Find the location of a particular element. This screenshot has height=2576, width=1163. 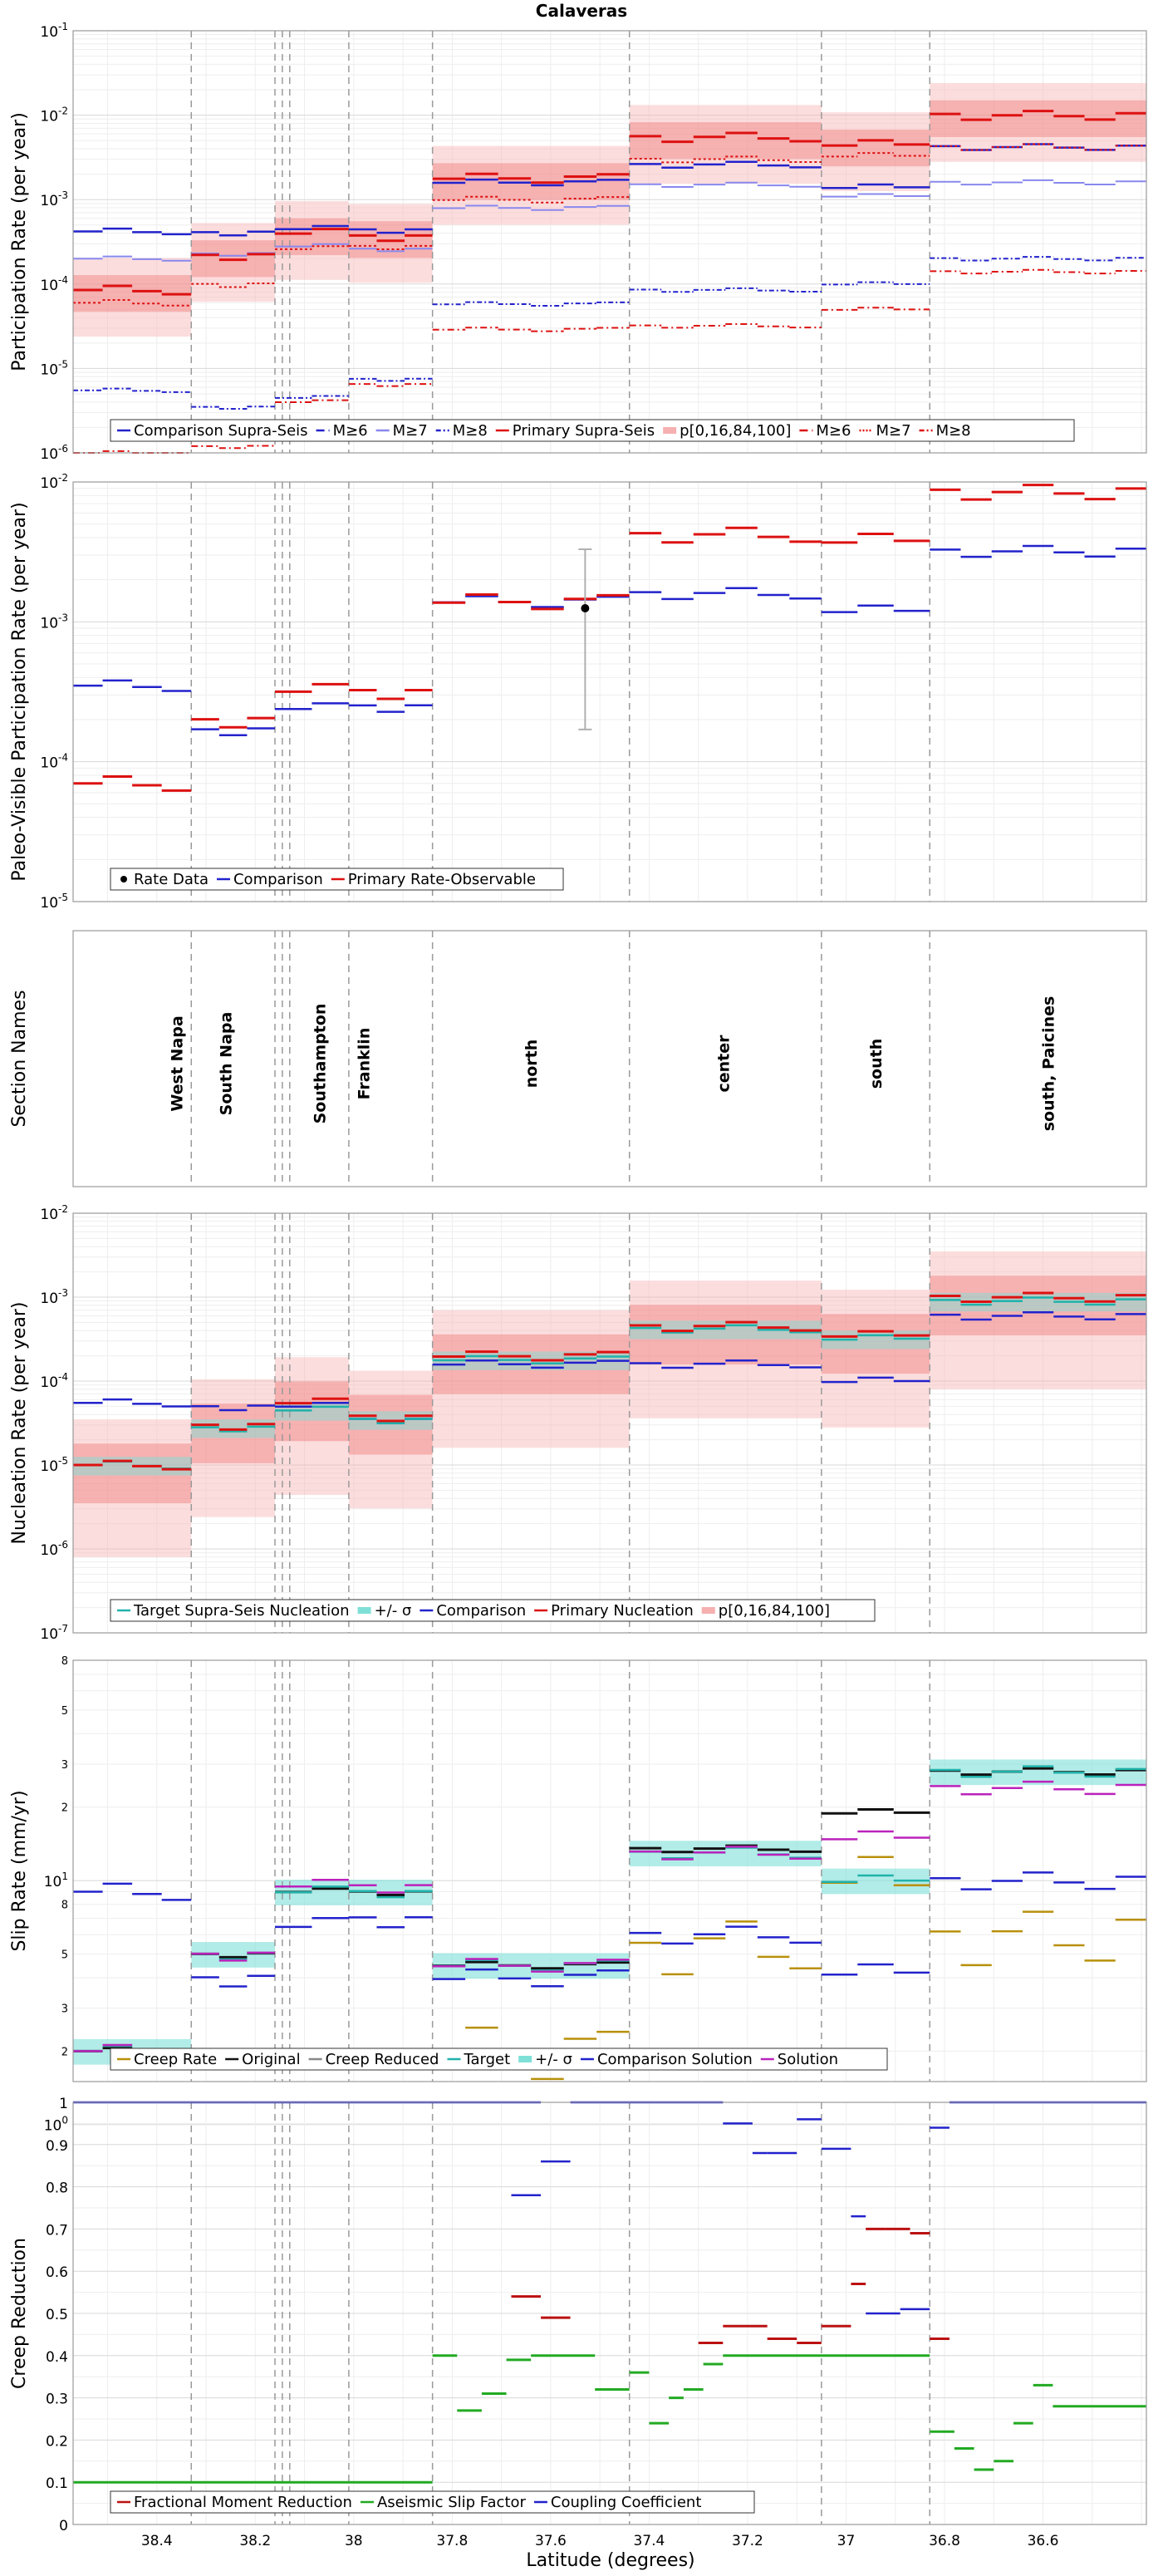

paleo-y-tick-label: 10⁻³ is located at coordinates (54, 622).